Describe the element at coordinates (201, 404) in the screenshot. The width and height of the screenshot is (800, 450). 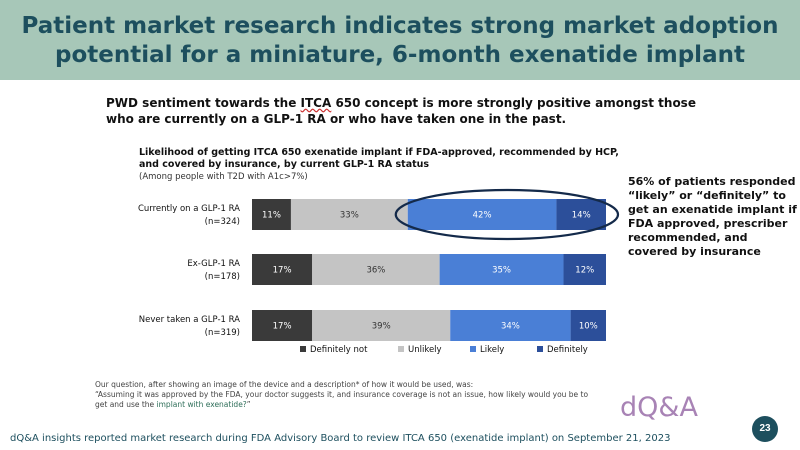
I see `footnote-highlight: implant with exenatide?` at that location.